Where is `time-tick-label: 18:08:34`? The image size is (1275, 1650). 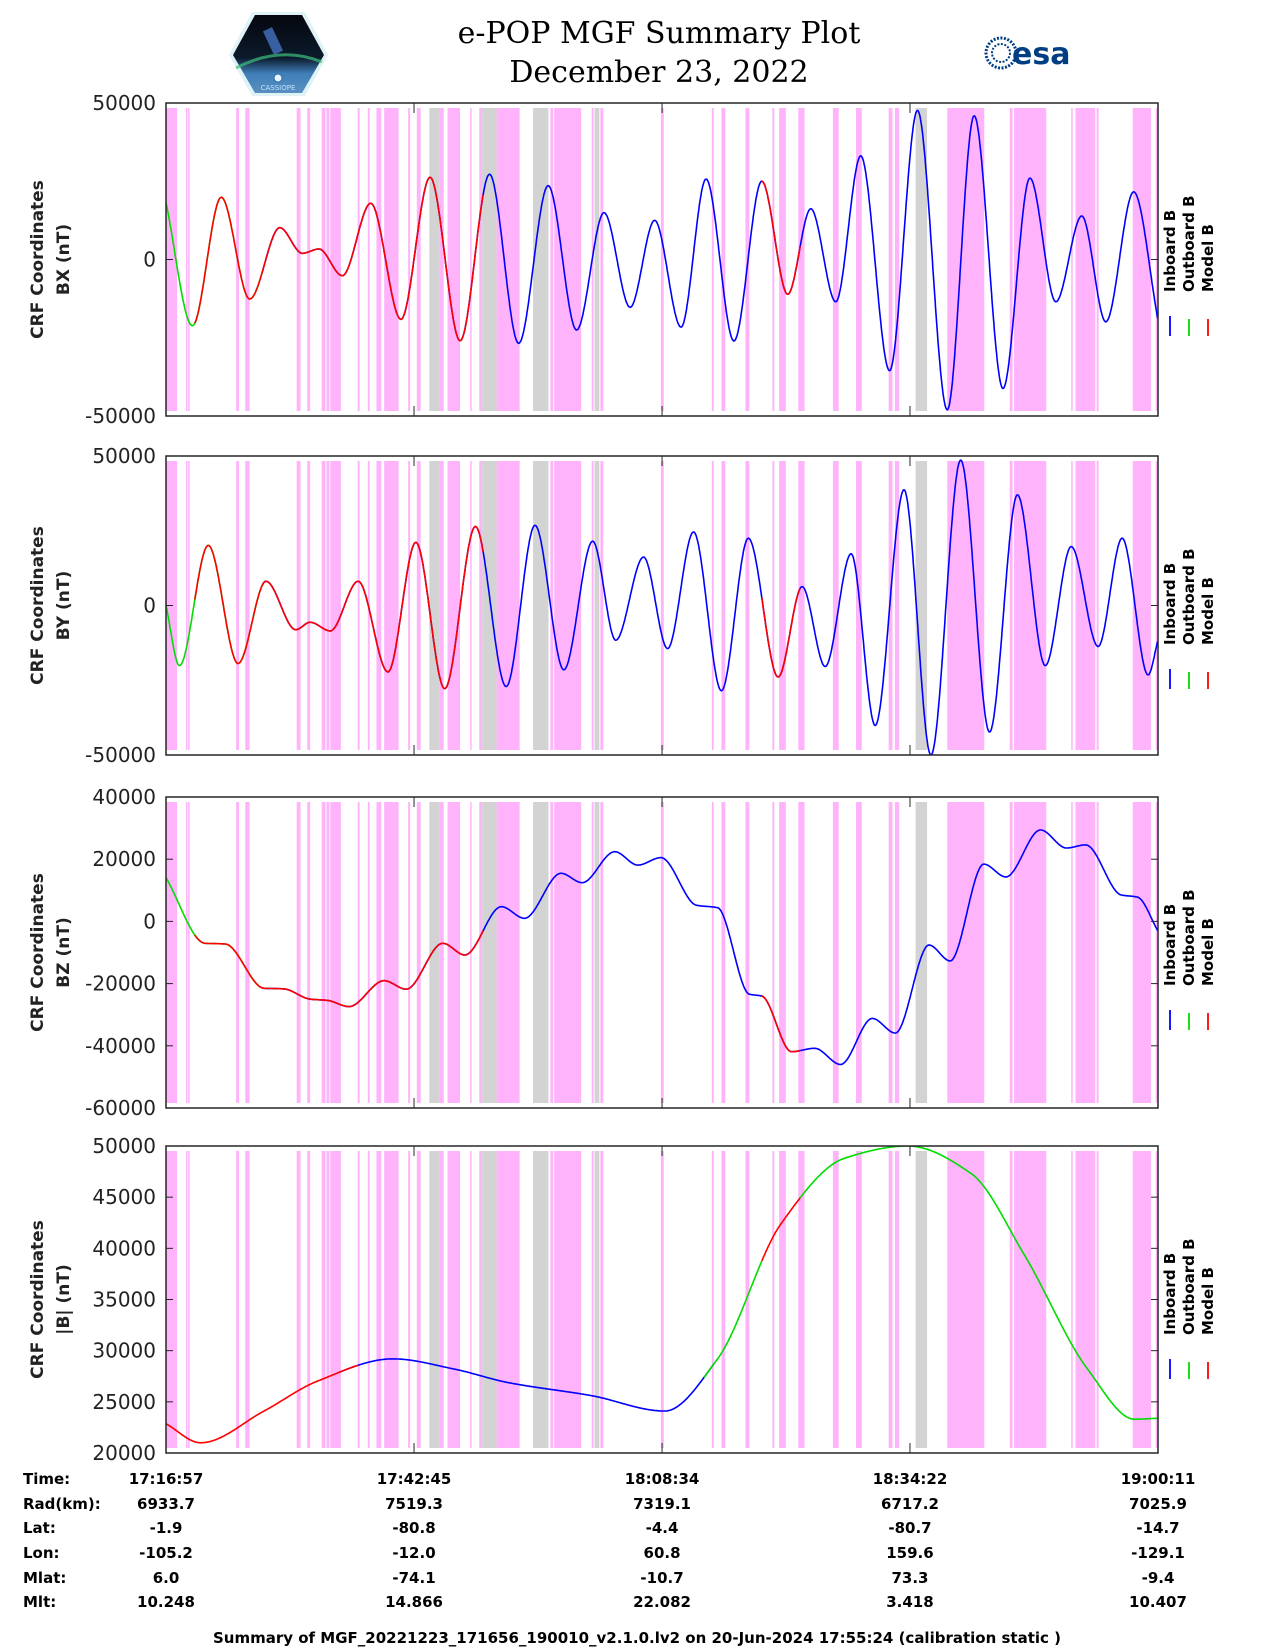
time-tick-label: 18:08:34 is located at coordinates (662, 1479).